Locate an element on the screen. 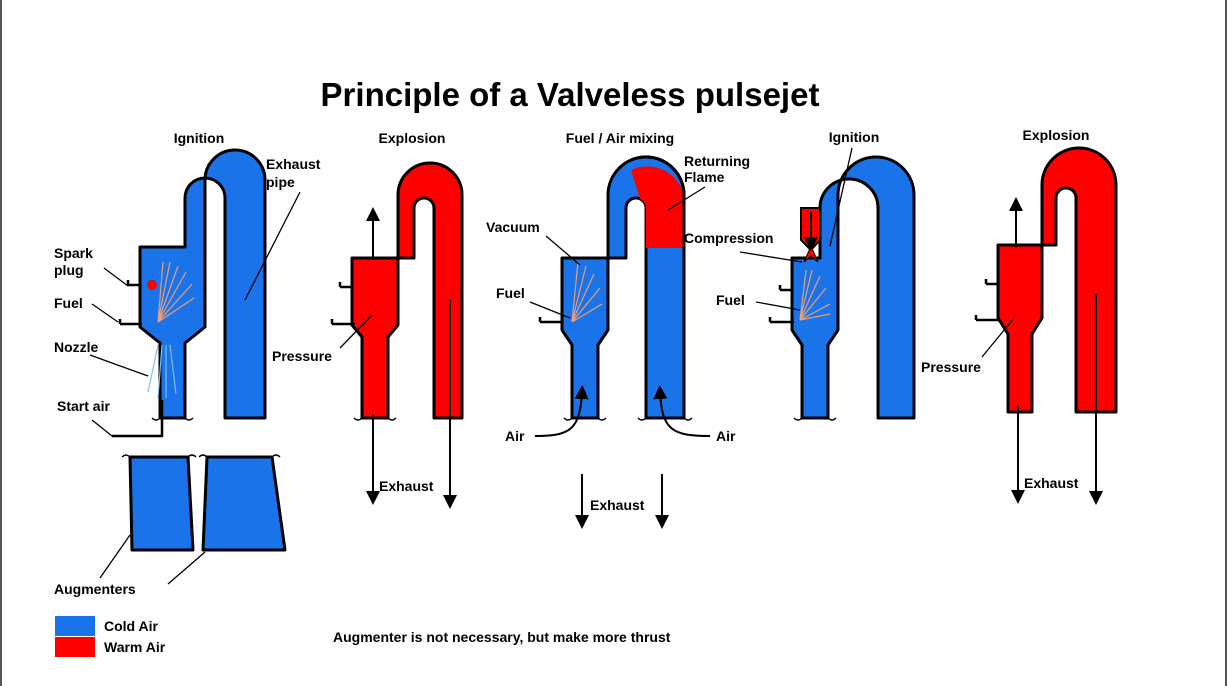  pressure-label-1: Pressure is located at coordinates (302, 356).